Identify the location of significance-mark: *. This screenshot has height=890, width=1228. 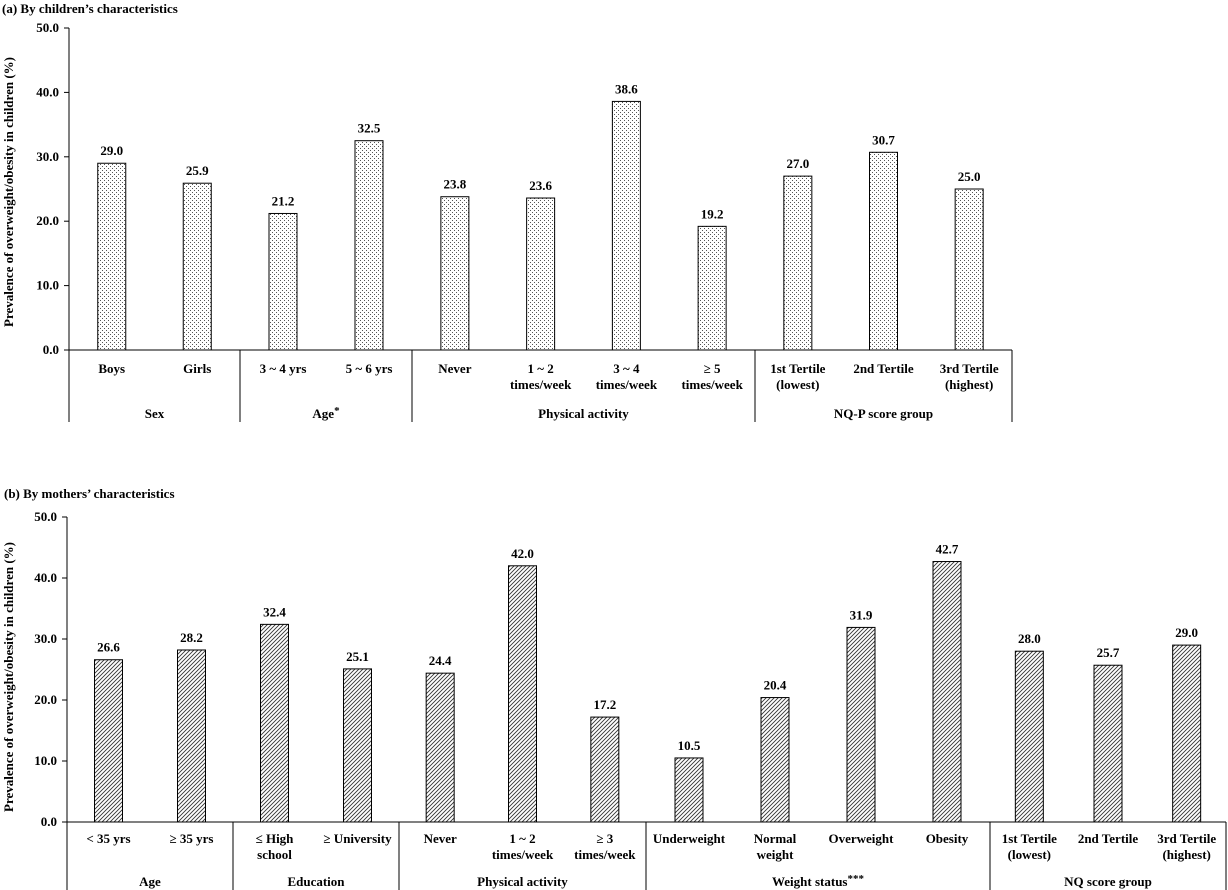
(337, 411).